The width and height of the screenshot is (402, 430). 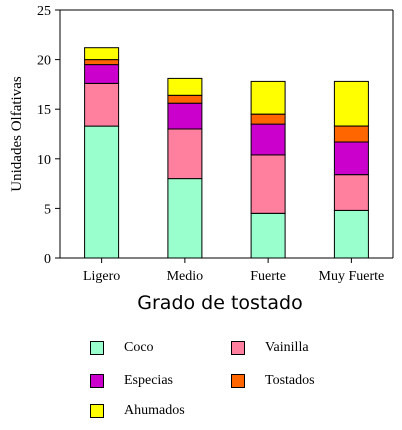 I want to click on legend-label-vainilla: Vainilla, so click(x=287, y=347).